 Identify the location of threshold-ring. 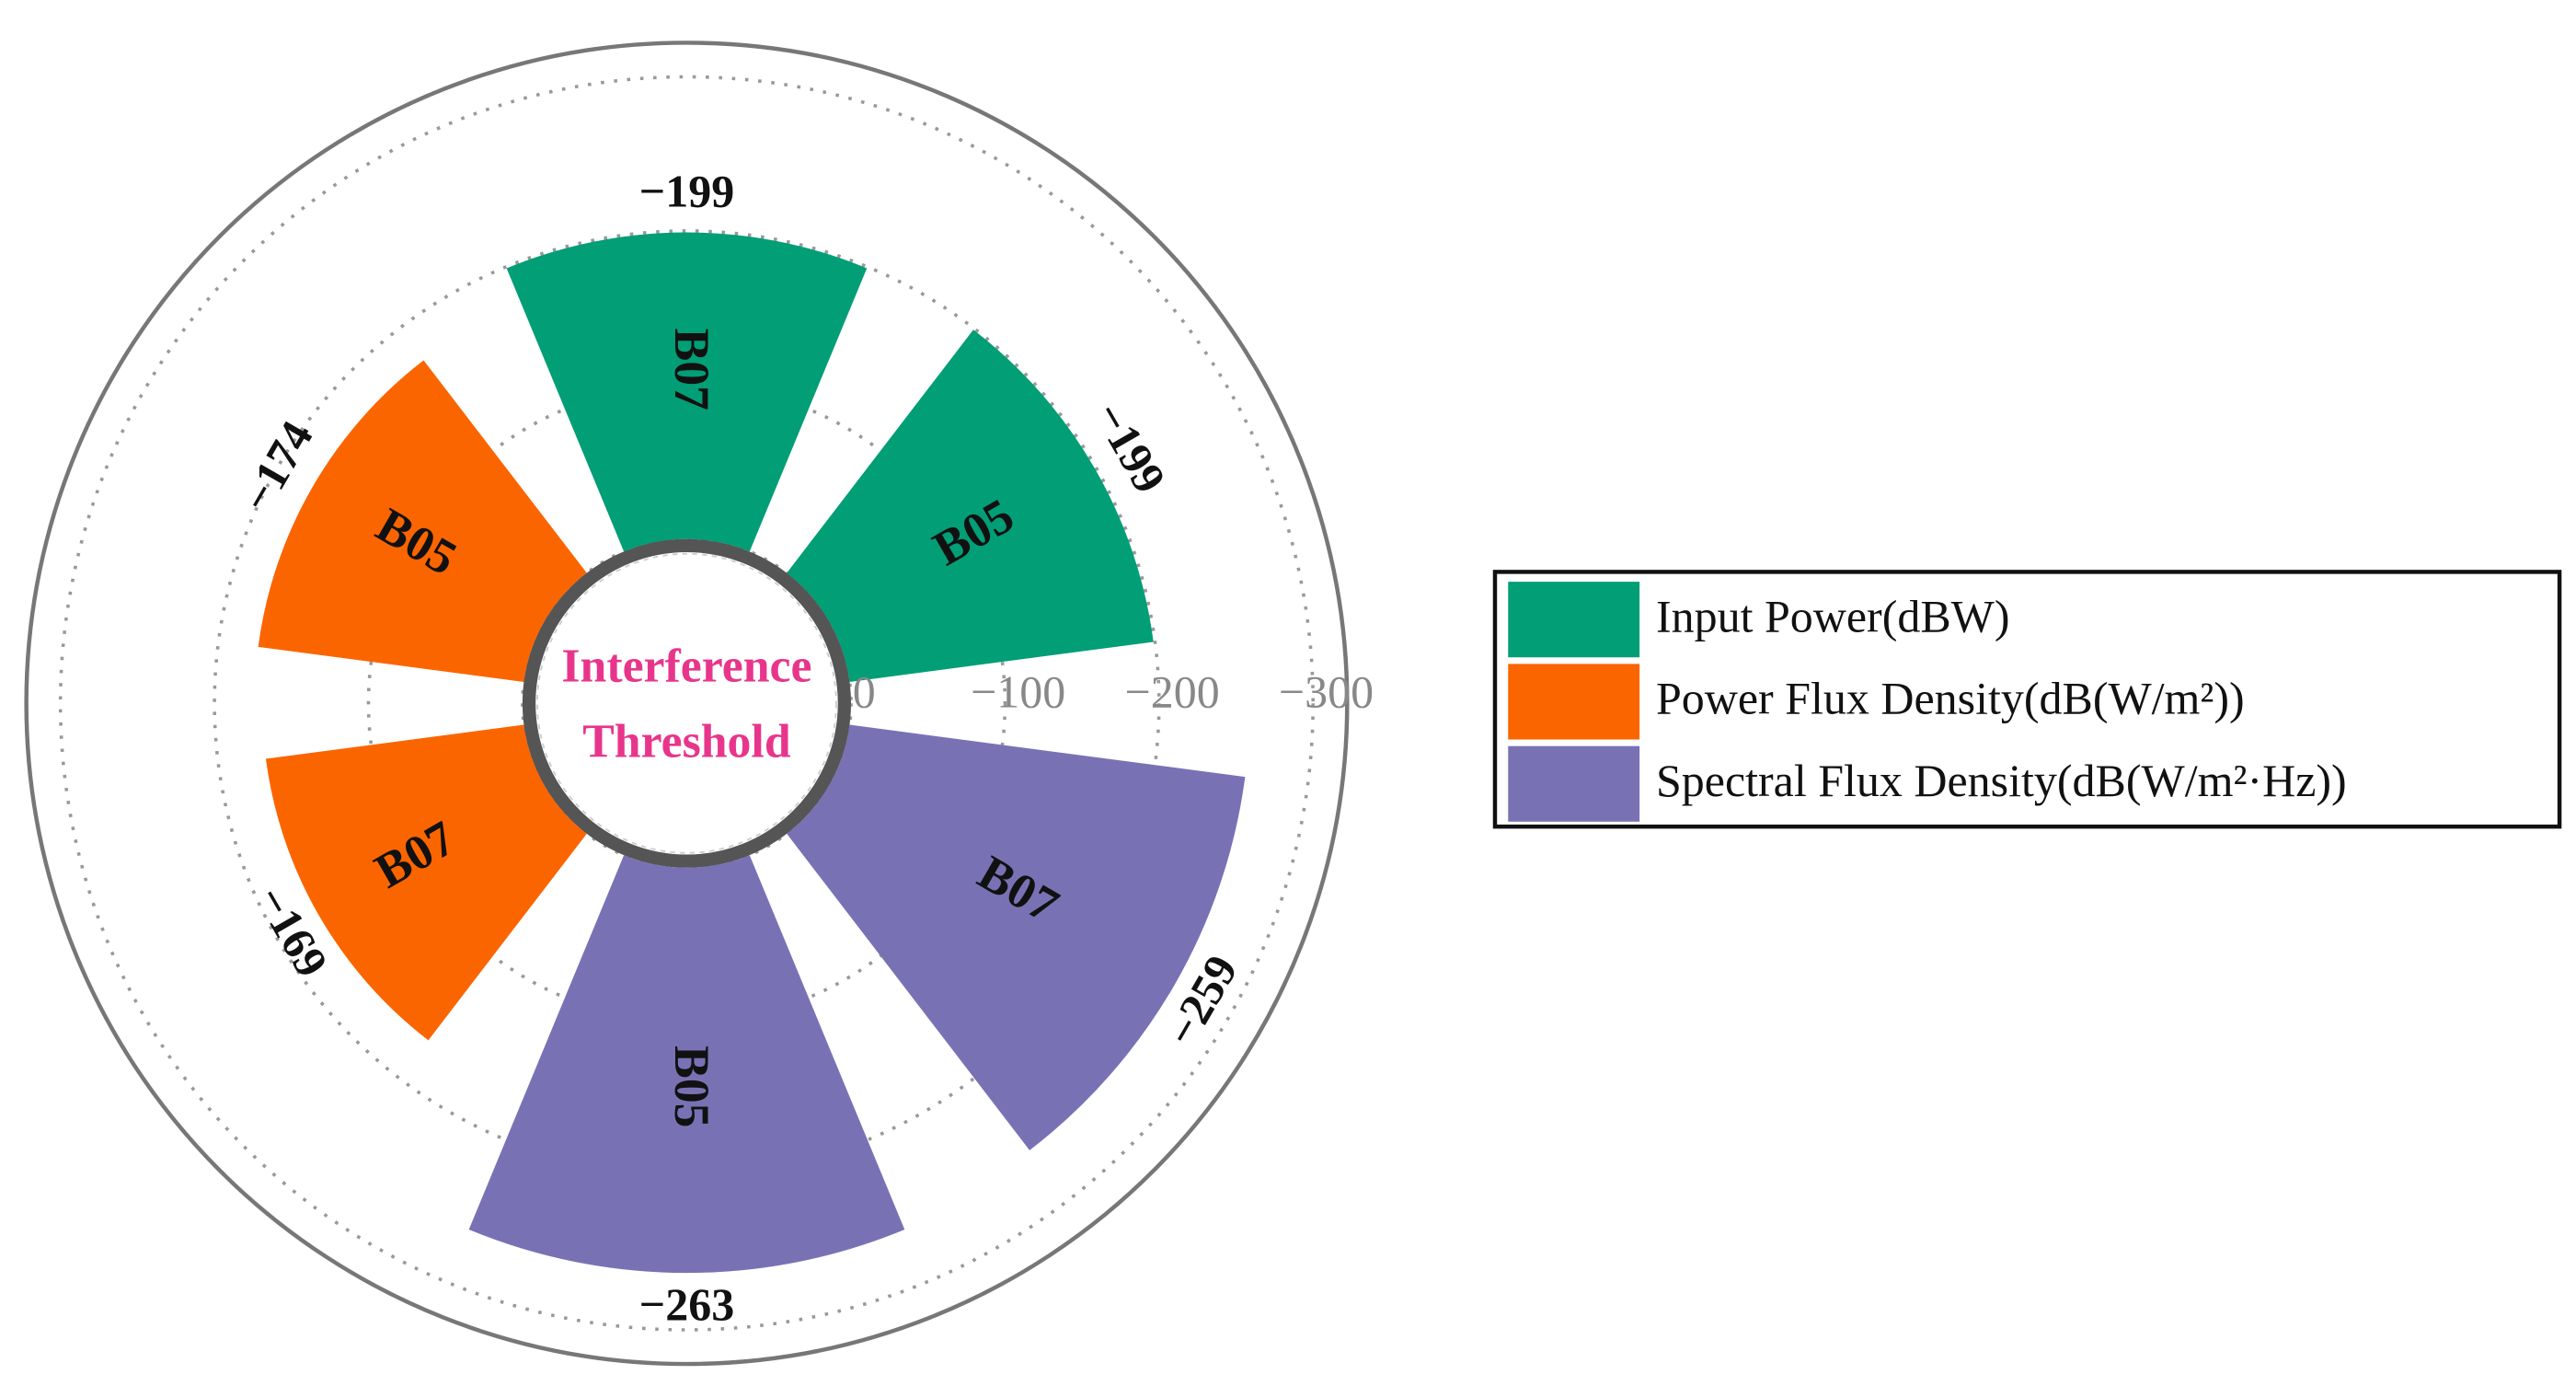
(687, 703).